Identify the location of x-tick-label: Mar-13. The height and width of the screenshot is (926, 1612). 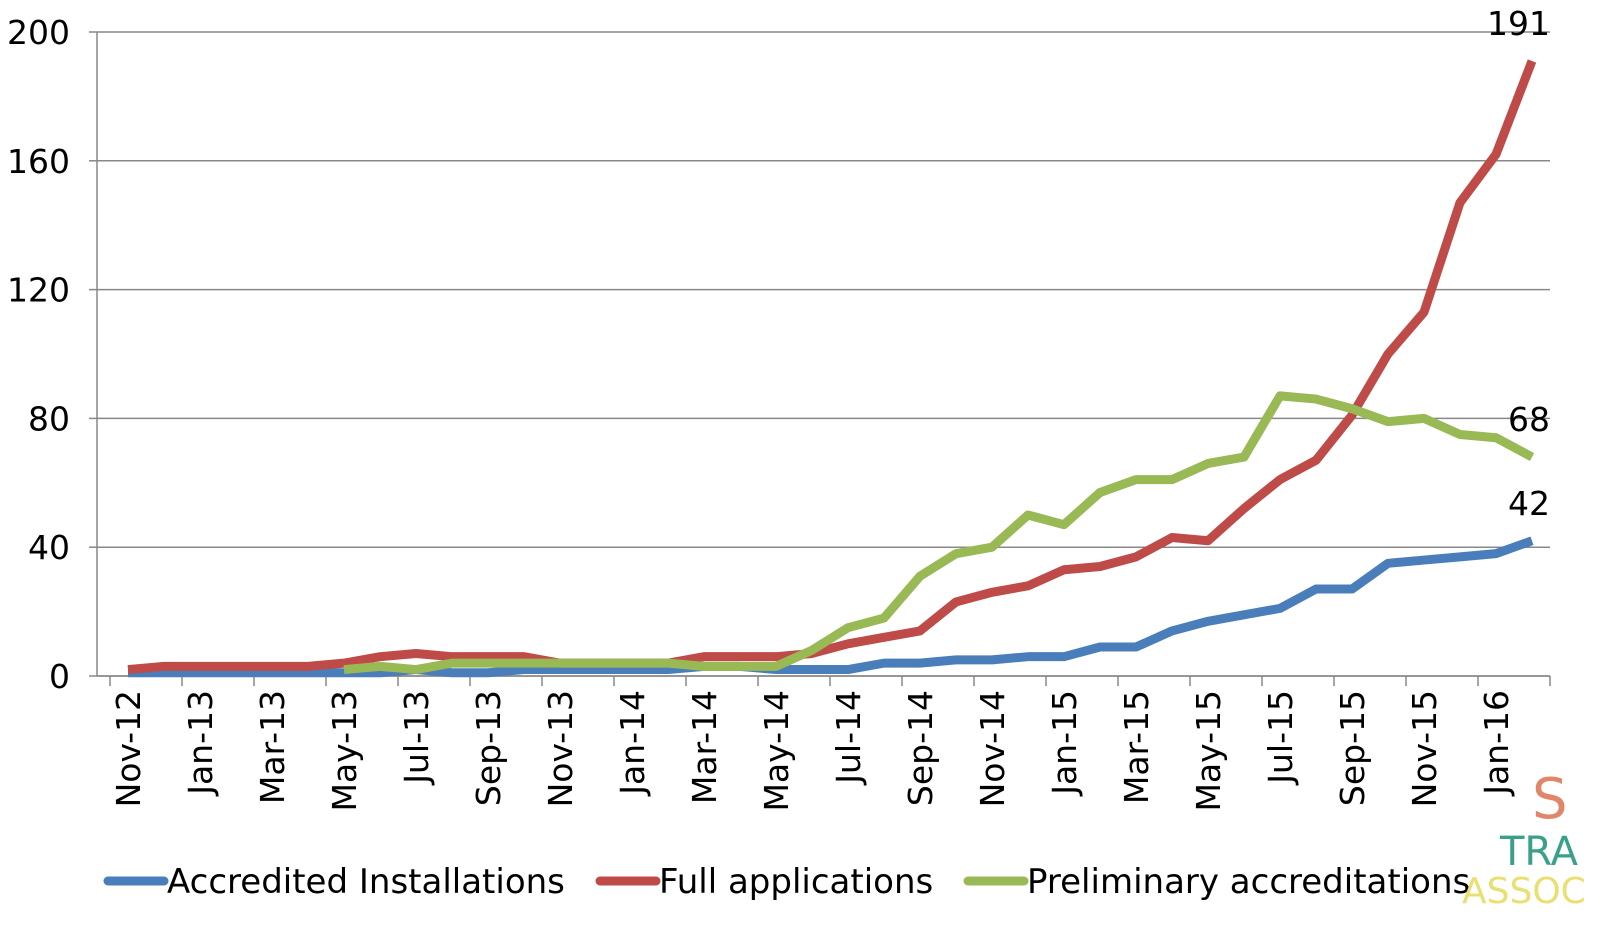
(272, 747).